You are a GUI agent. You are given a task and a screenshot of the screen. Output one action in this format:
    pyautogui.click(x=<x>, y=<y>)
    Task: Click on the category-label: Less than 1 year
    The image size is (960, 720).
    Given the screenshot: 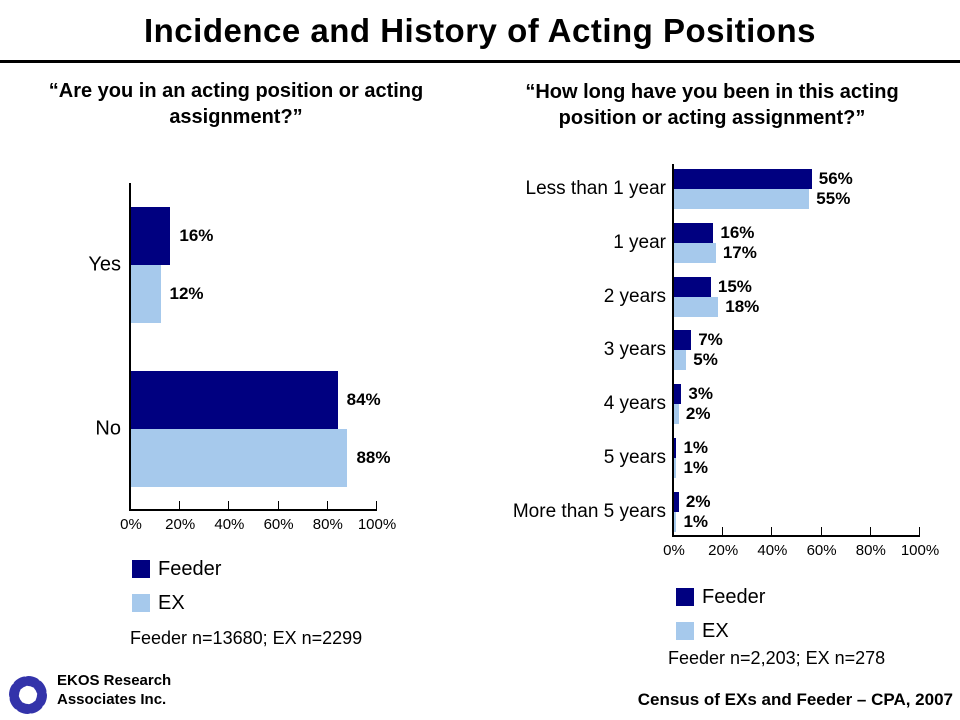 What is the action you would take?
    pyautogui.click(x=595, y=188)
    